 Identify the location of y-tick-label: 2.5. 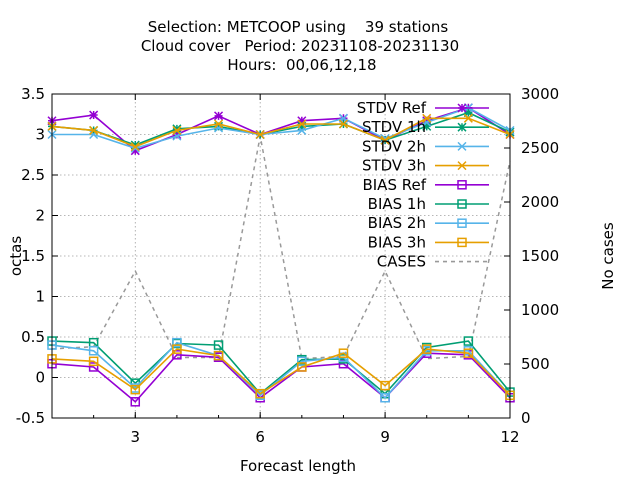
(33, 175).